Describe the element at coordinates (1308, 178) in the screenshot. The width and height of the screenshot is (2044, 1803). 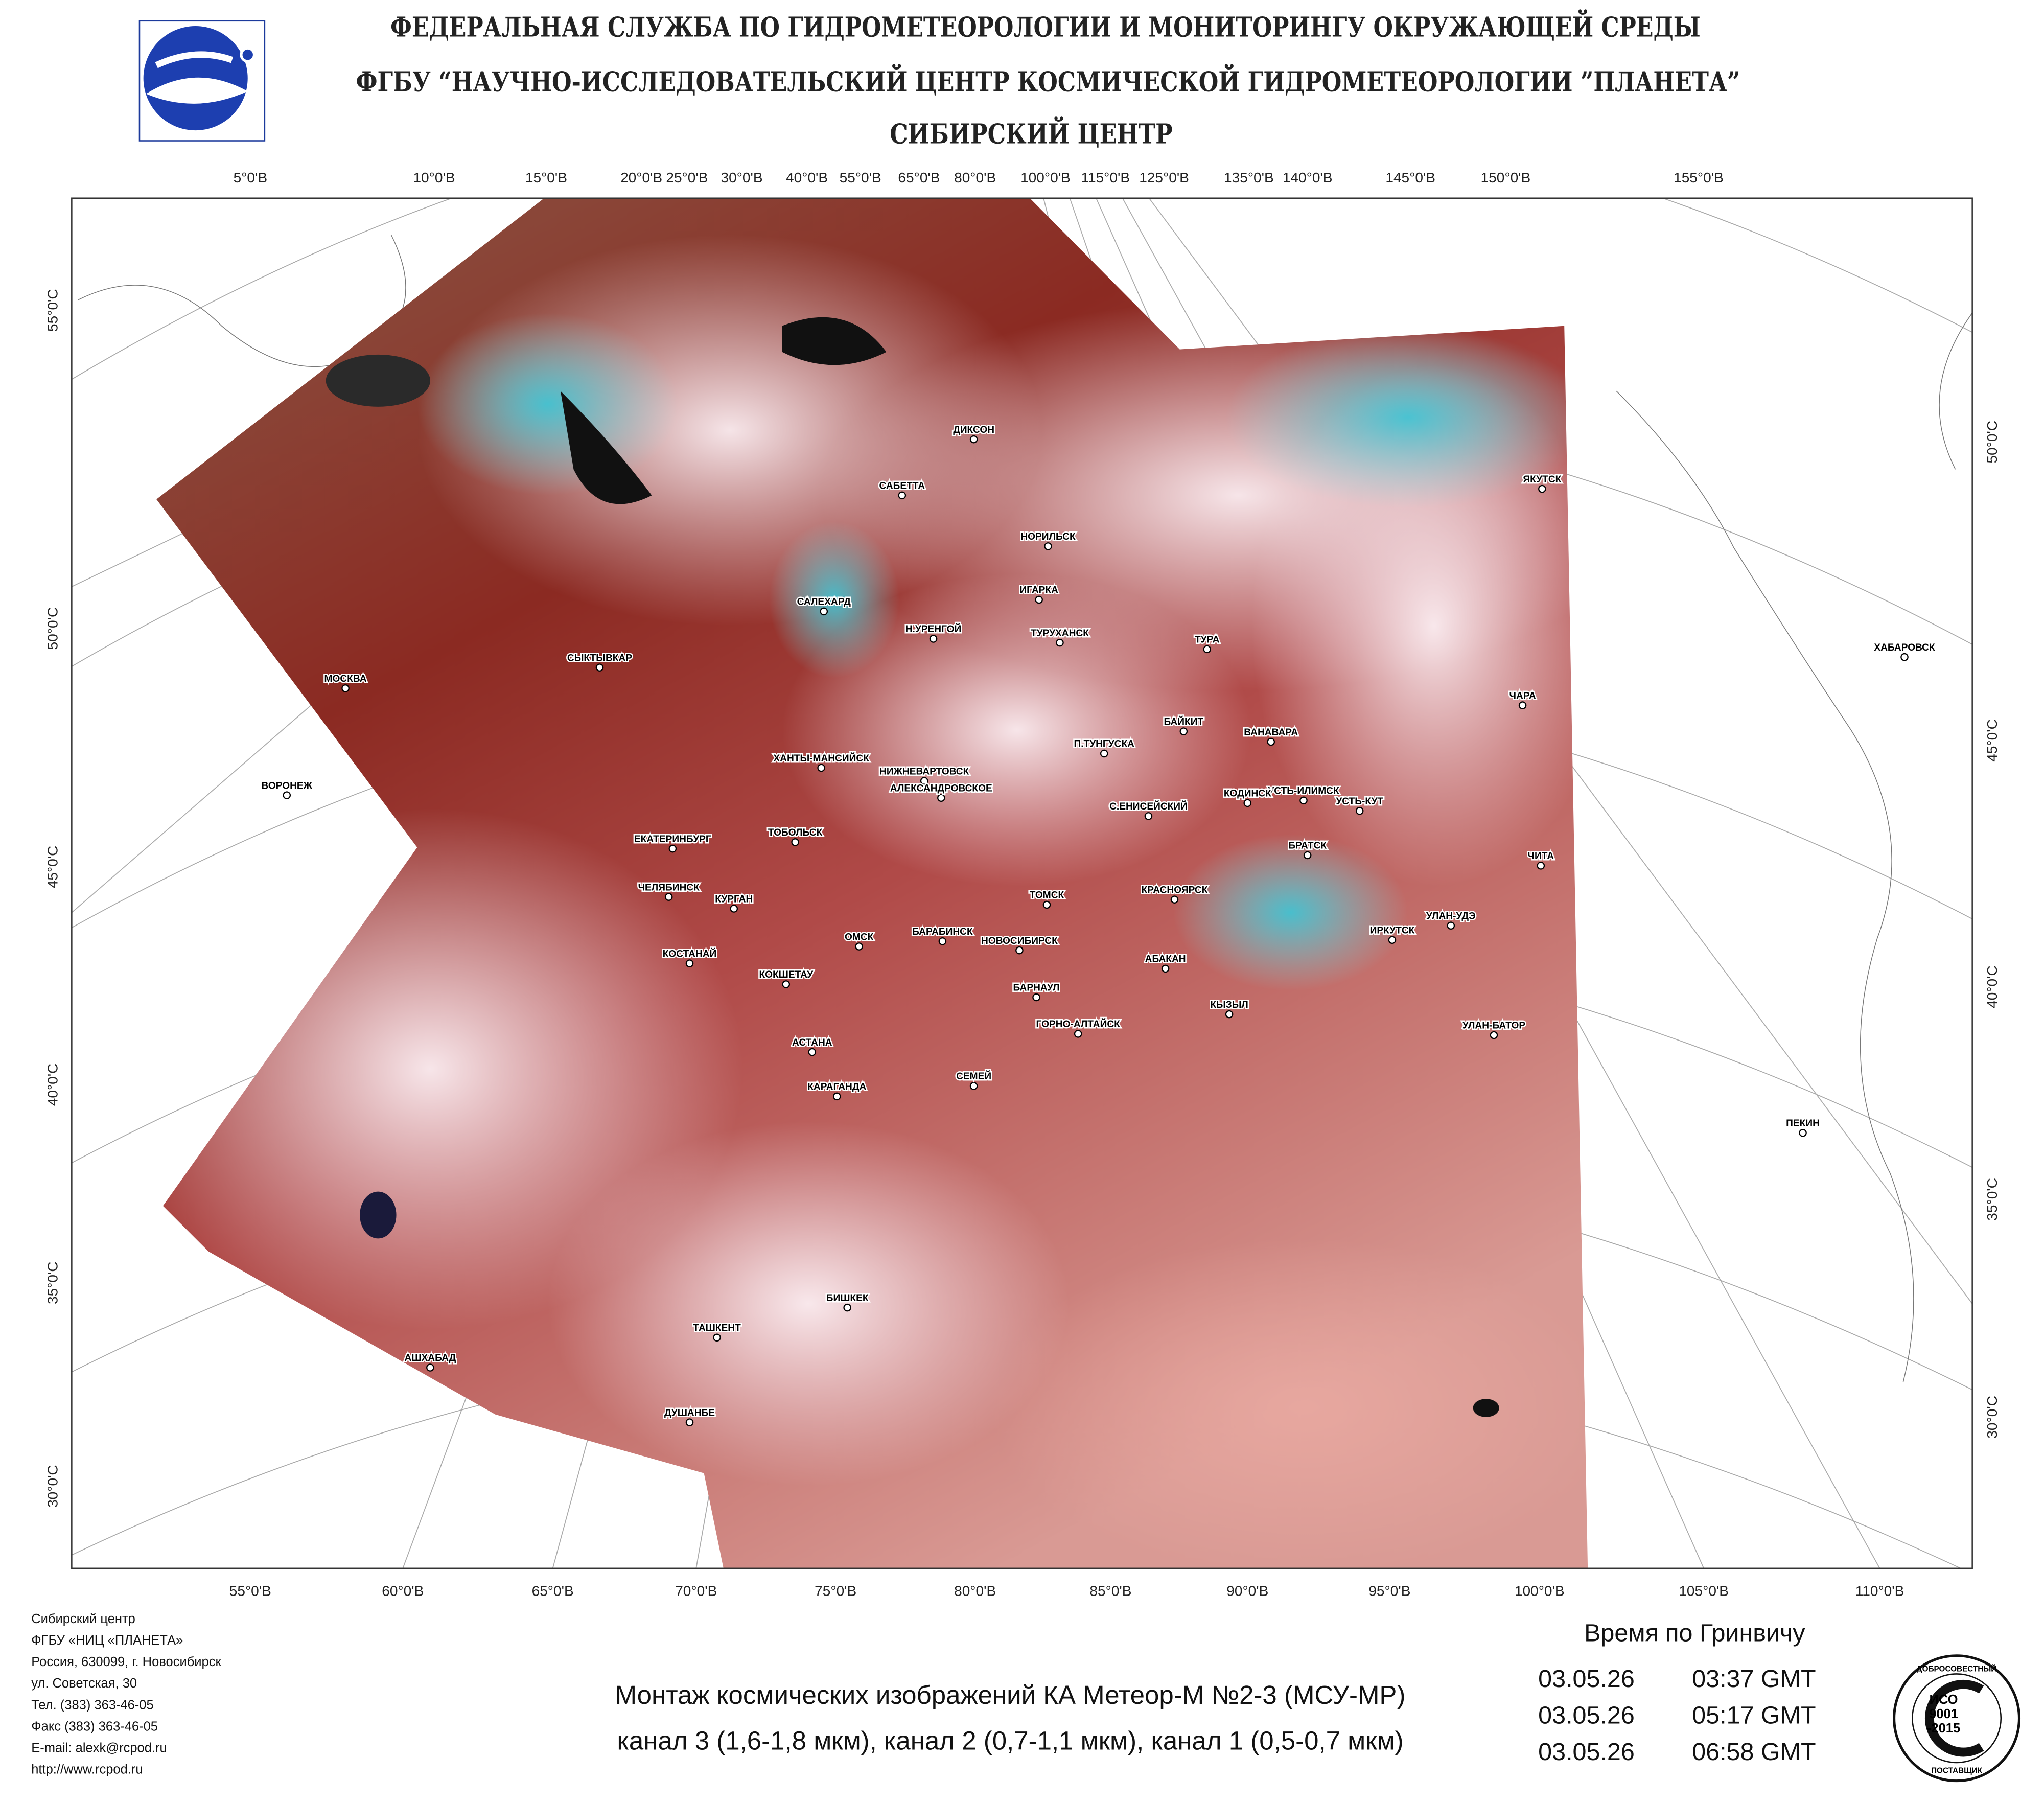
I see `longitude-label: 140°0'В` at that location.